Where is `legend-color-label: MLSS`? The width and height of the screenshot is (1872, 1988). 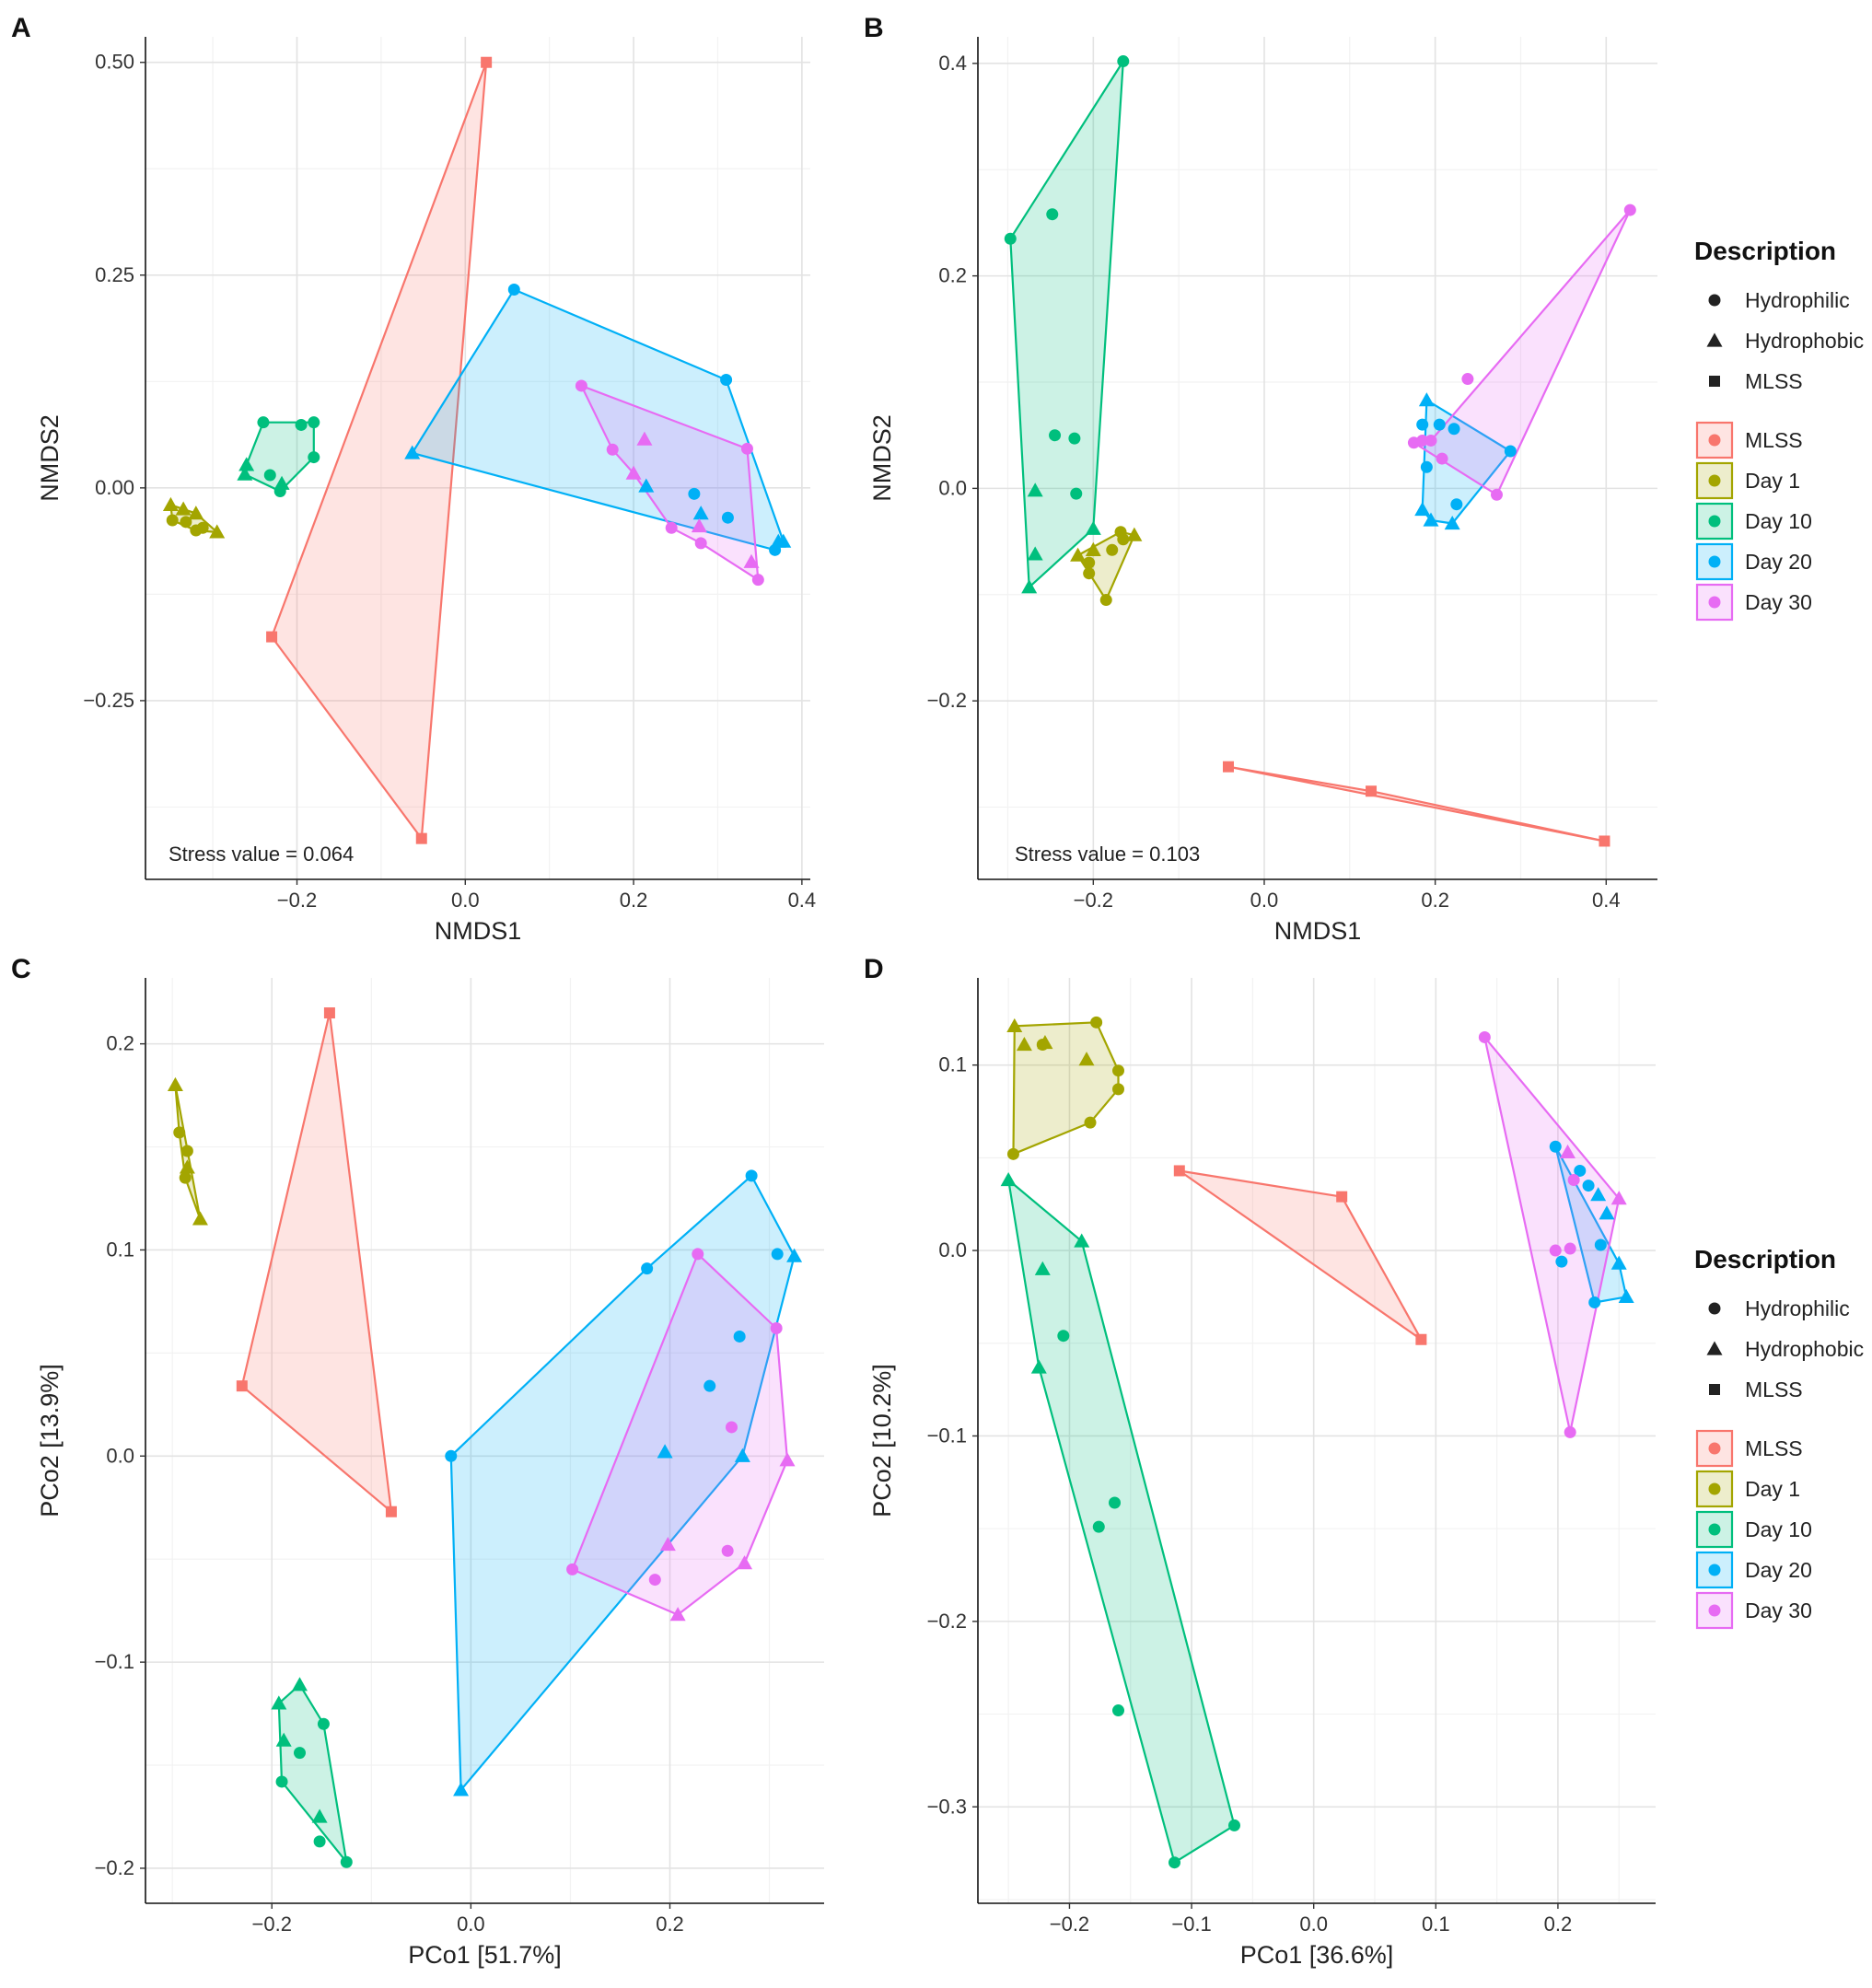
legend-color-label: MLSS is located at coordinates (1774, 440).